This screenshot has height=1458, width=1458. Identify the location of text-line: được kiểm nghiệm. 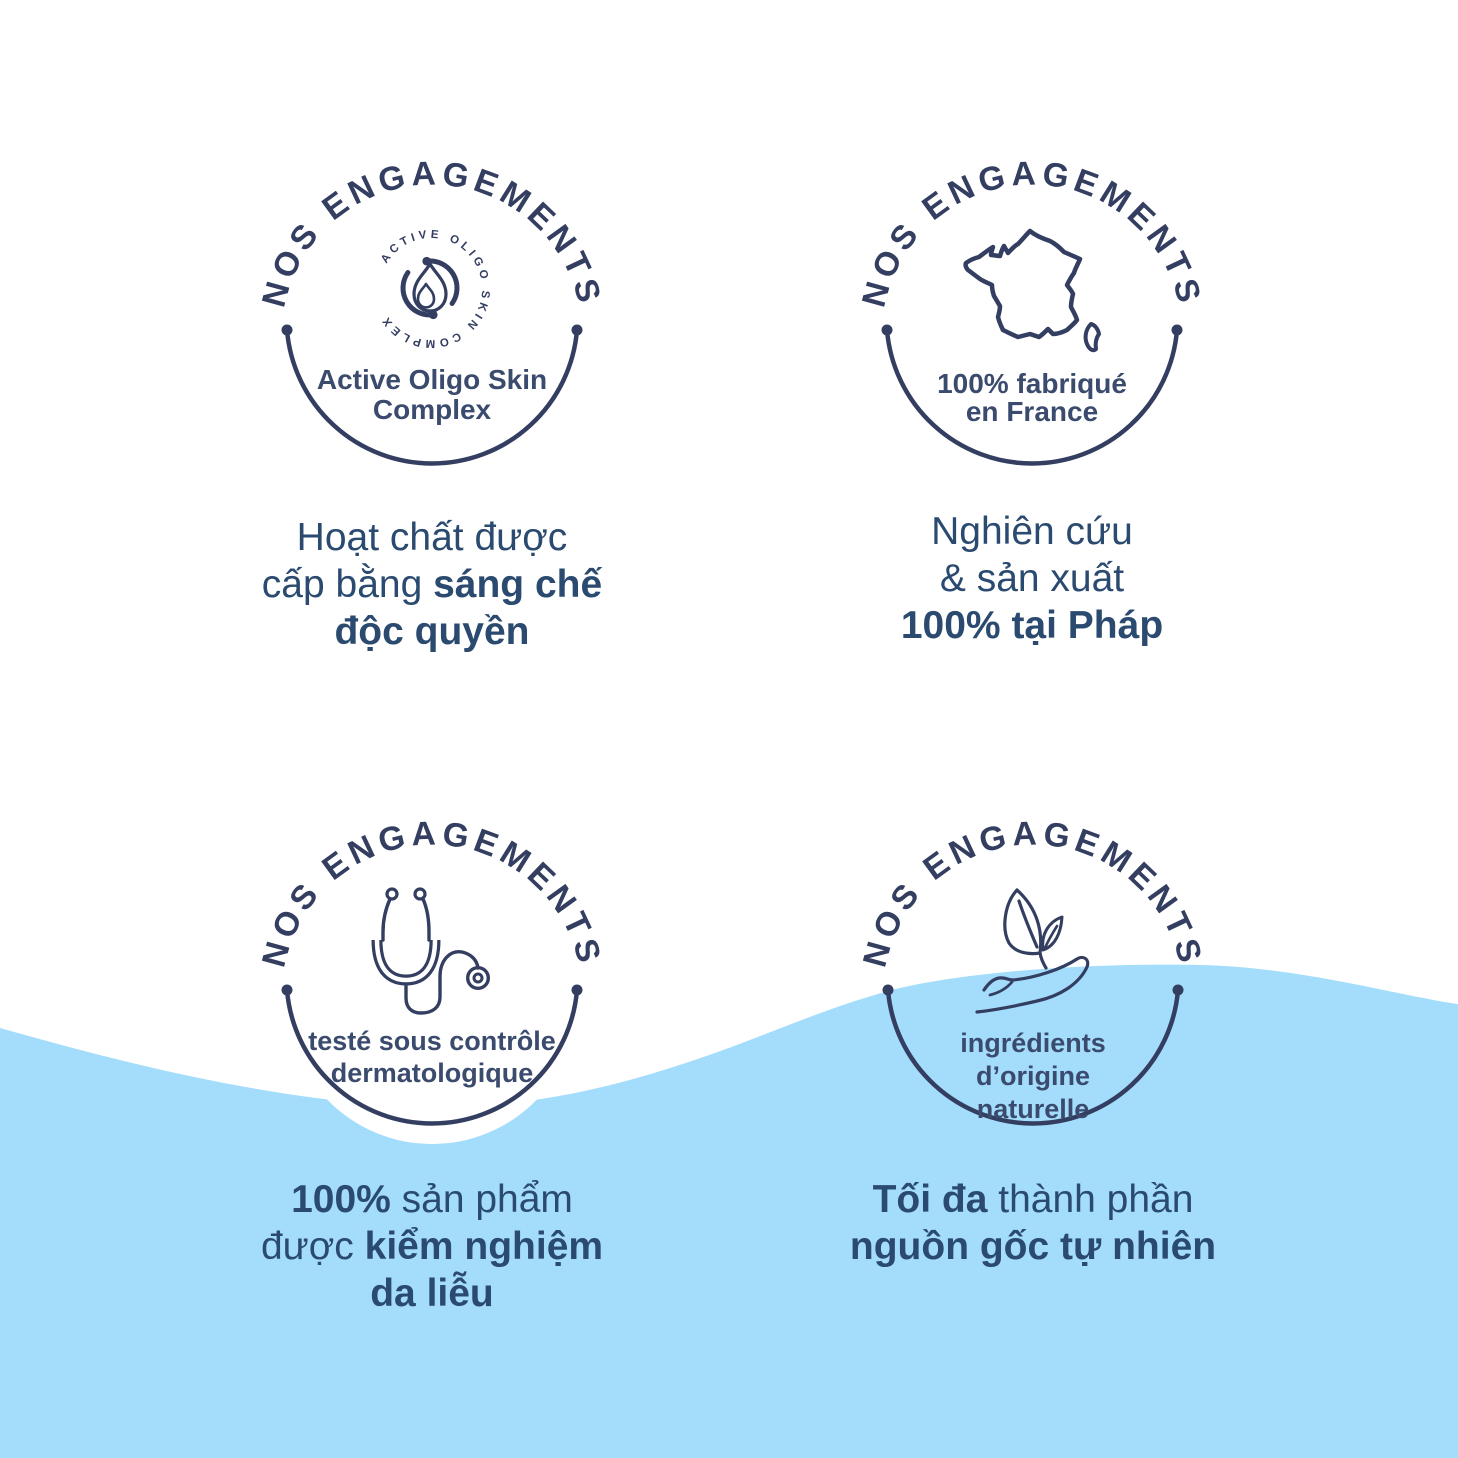
(432, 1246).